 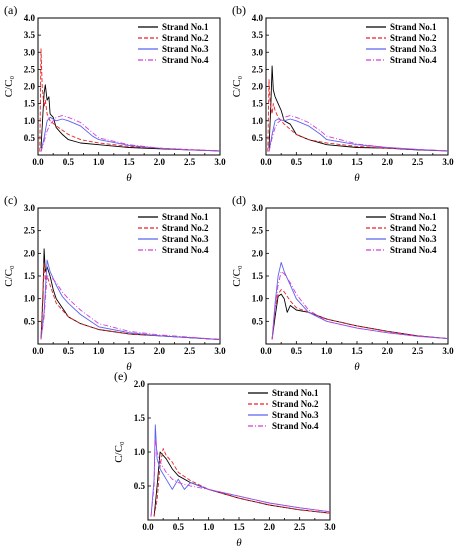 I want to click on panel-label: (a), so click(x=10, y=10).